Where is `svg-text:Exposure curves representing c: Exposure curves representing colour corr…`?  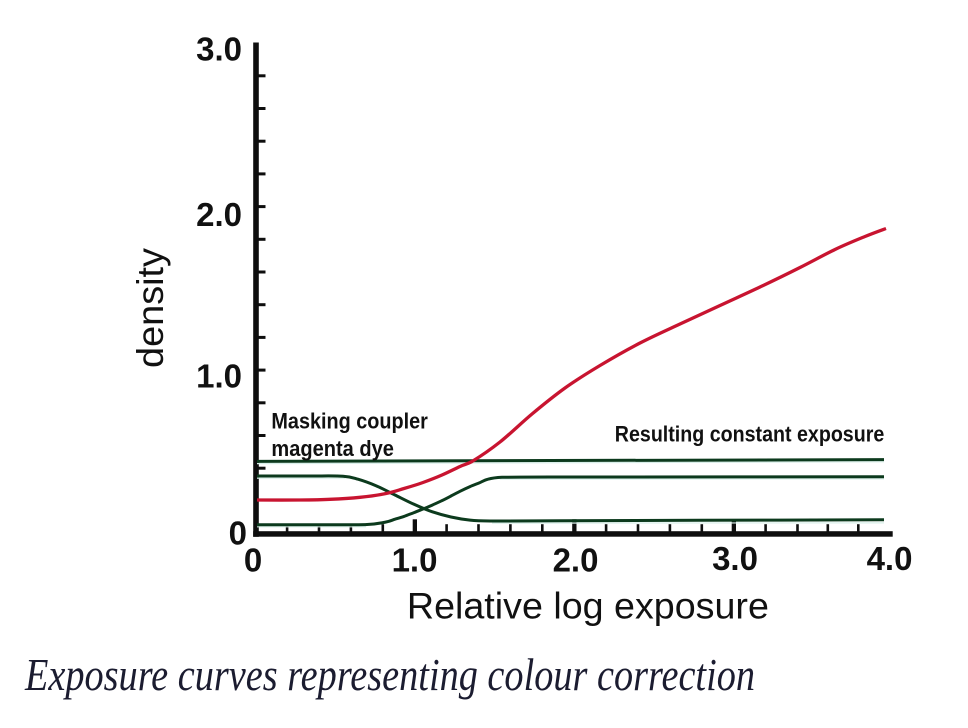
svg-text:Exposure curves representing c: Exposure curves representing colour corr… is located at coordinates (389, 674).